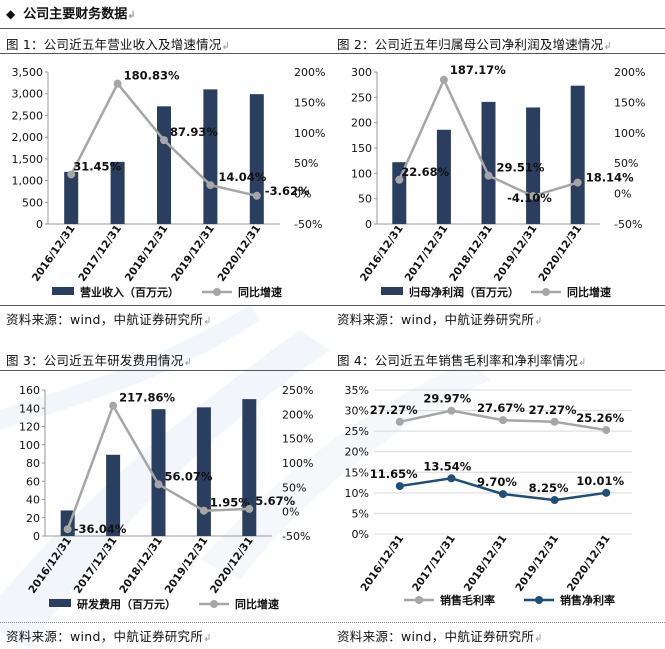 This screenshot has width=665, height=649. I want to click on y-axis-tick-label: 15%, so click(357, 472).